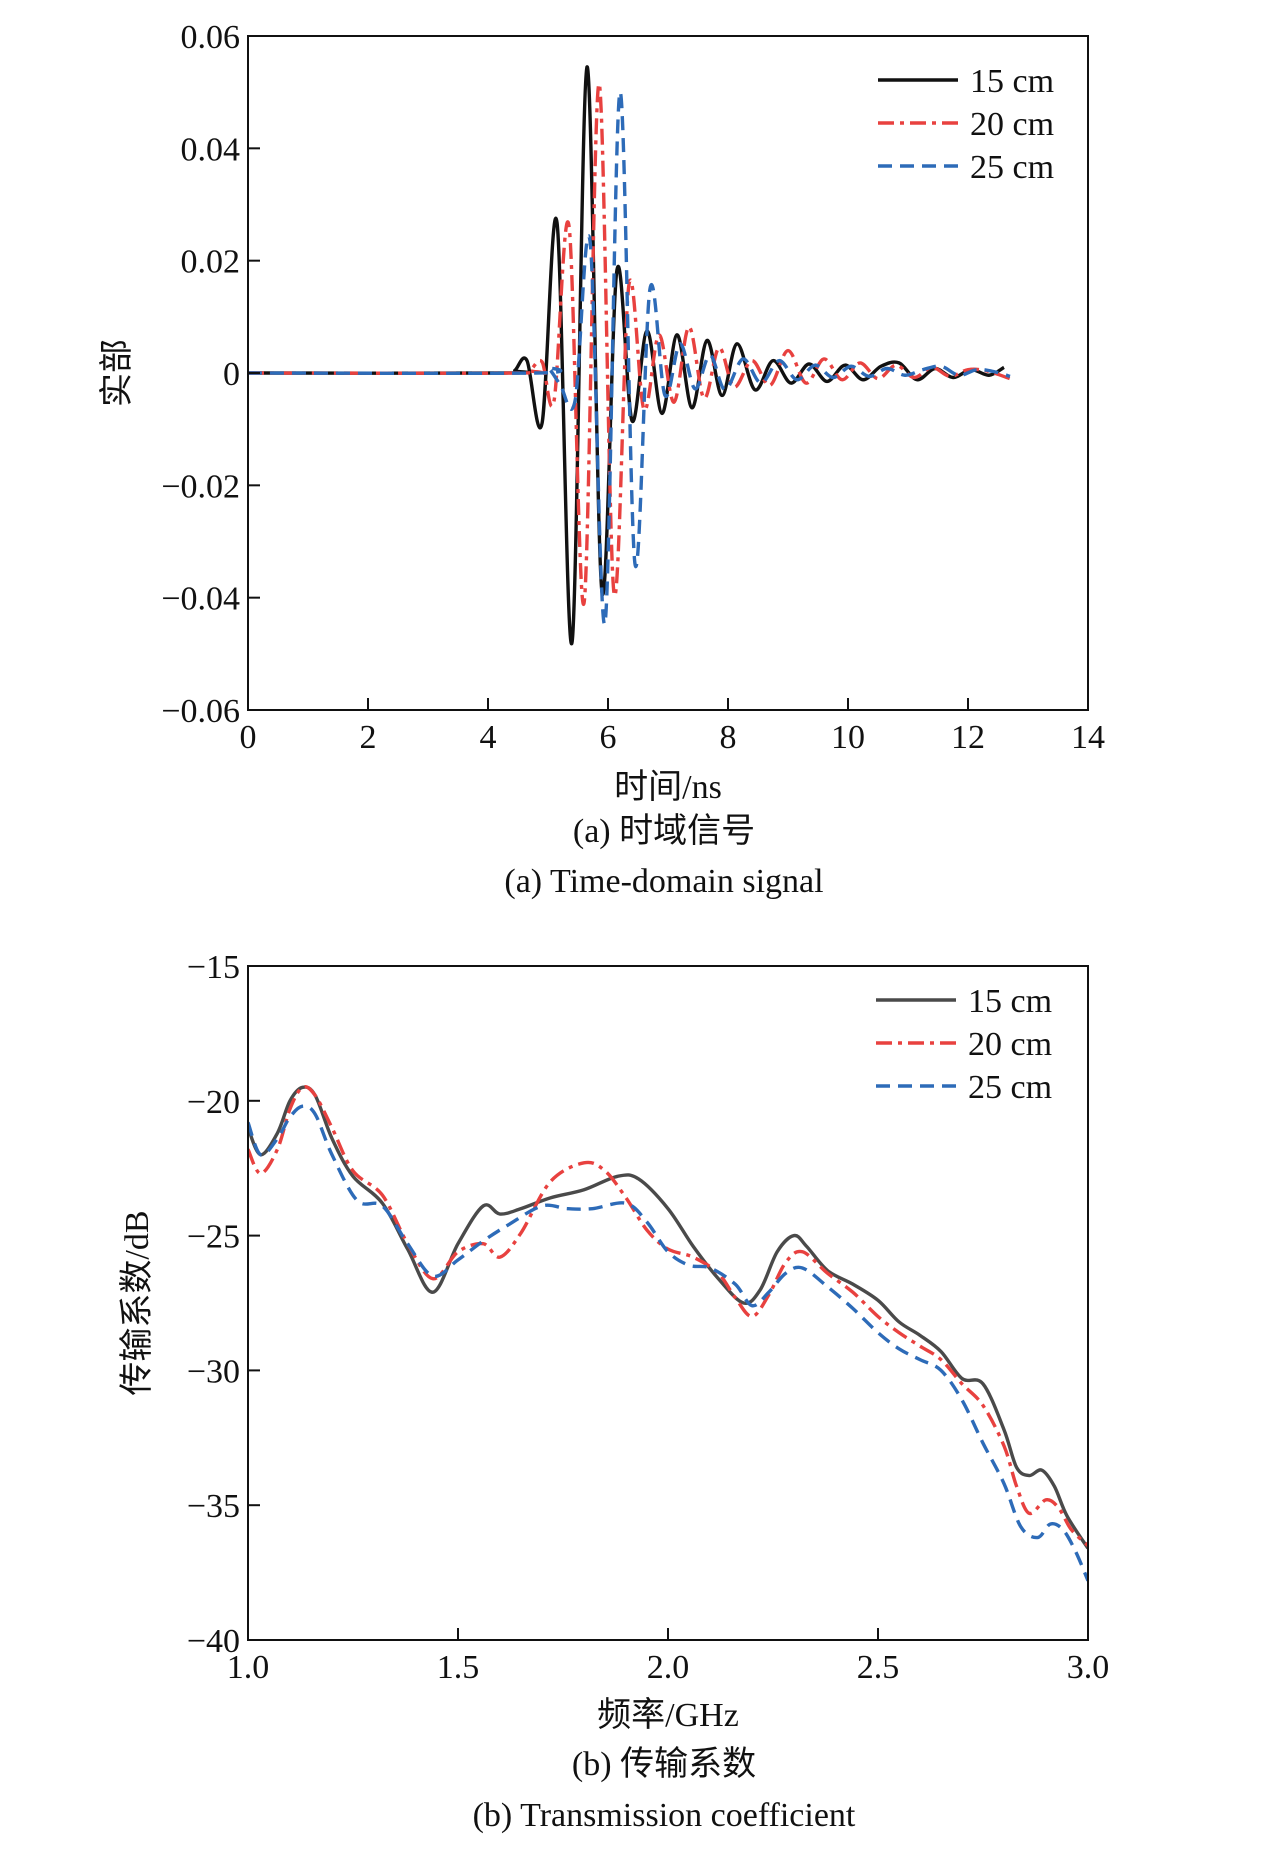 This screenshot has width=1276, height=1855. I want to click on y-tick-label: −40, so click(213, 1641).